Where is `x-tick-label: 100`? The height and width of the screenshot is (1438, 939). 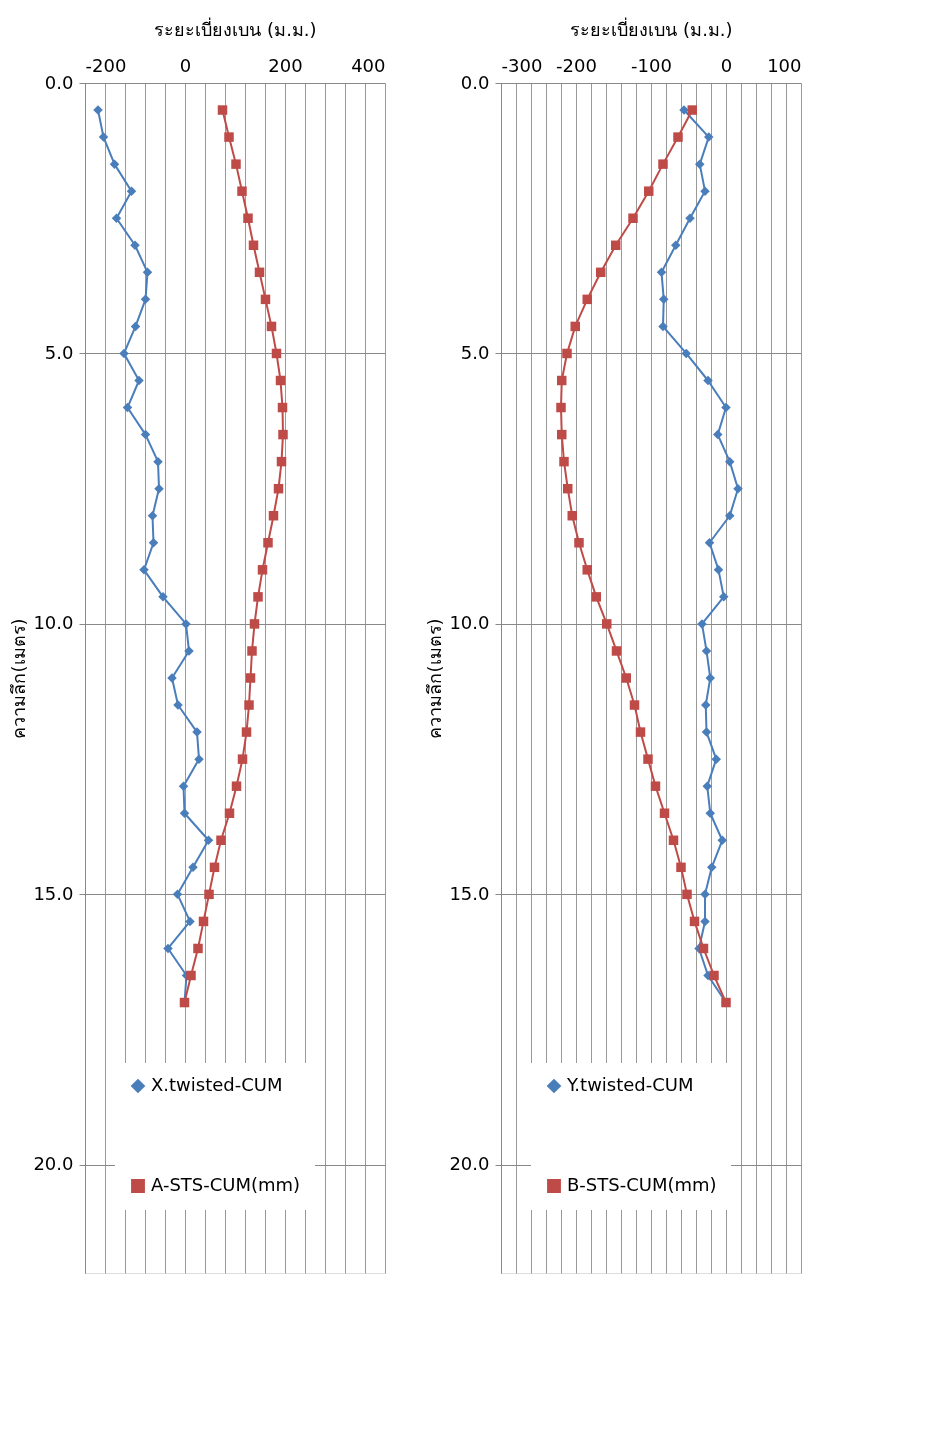
x-tick-label: 100 is located at coordinates (784, 65).